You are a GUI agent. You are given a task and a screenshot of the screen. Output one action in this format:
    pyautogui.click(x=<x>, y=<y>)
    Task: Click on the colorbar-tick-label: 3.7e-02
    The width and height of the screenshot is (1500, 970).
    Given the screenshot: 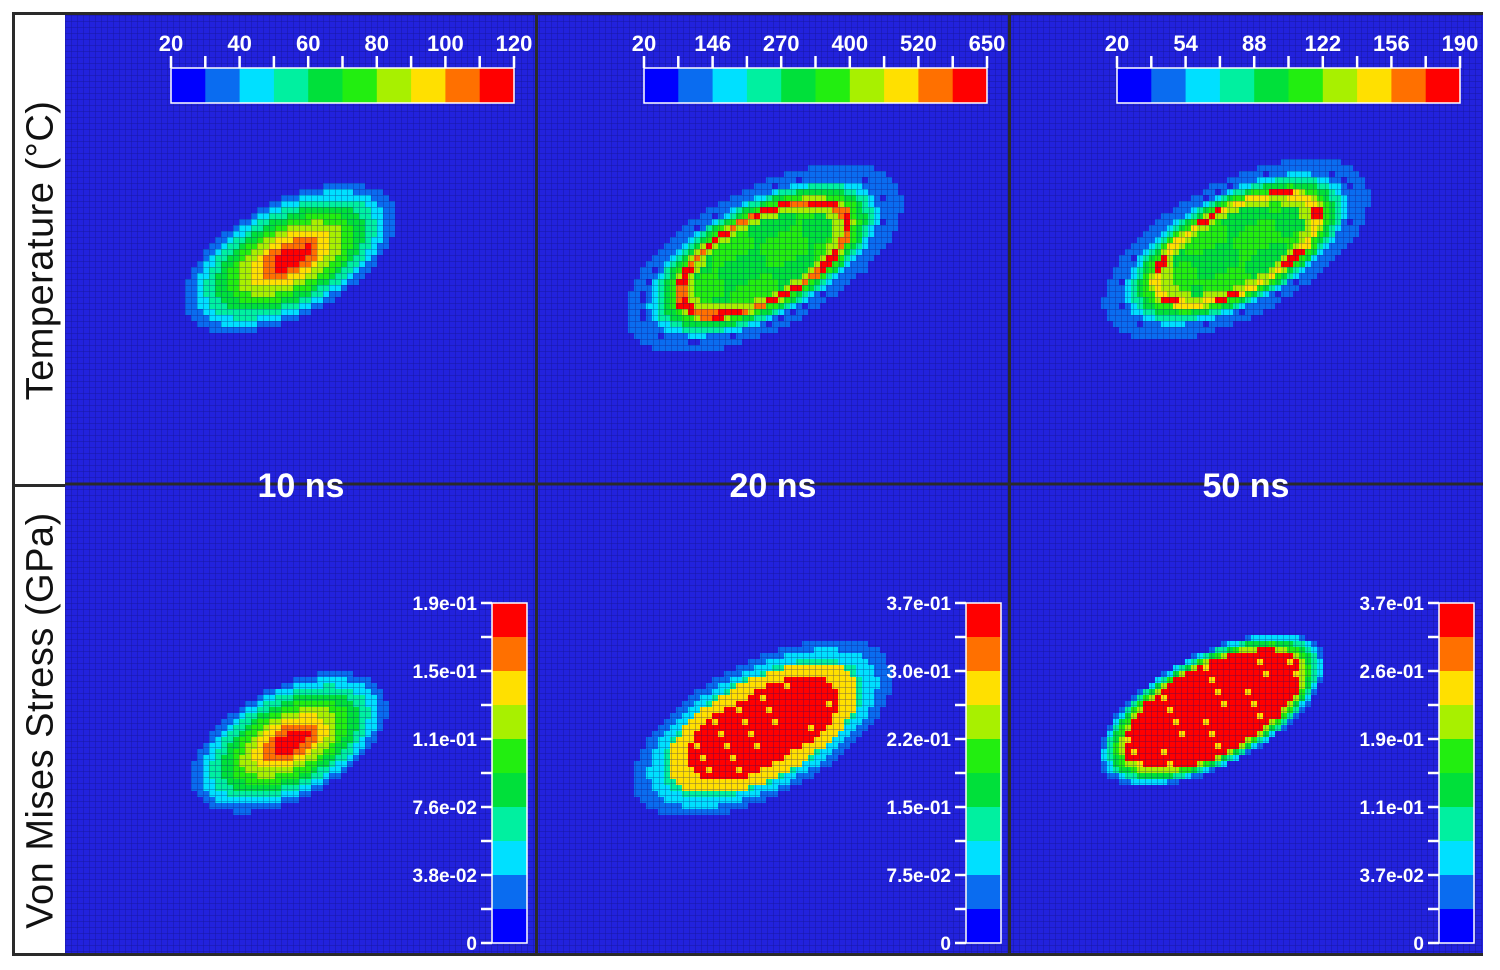 What is the action you would take?
    pyautogui.click(x=1392, y=876)
    